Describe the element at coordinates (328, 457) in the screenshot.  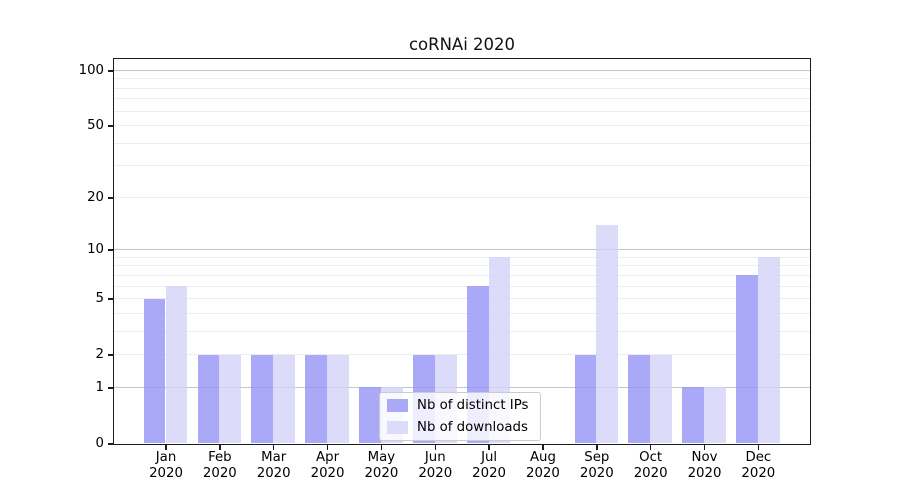
I see `x-tick-month: Apr` at that location.